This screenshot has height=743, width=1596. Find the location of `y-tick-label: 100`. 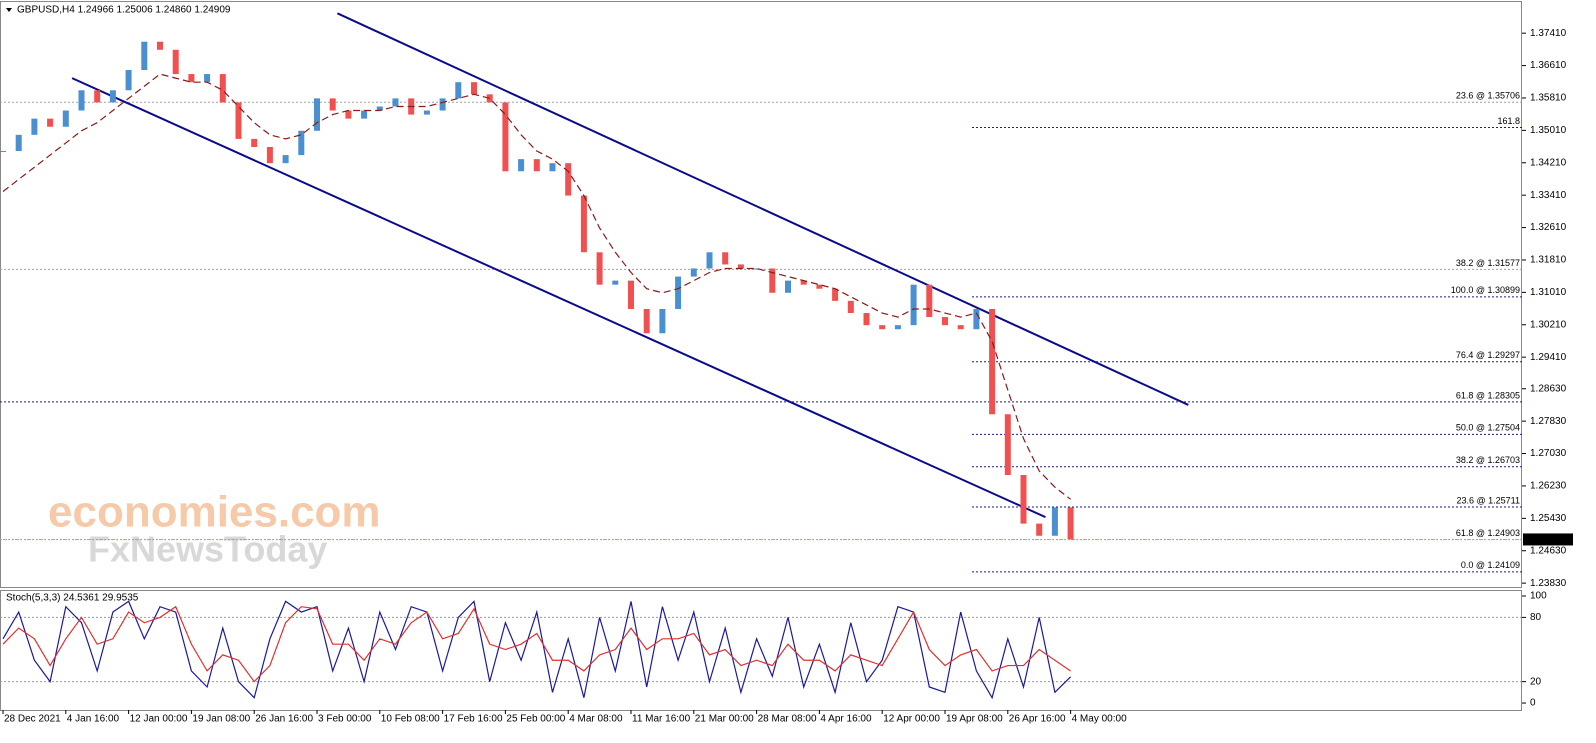

y-tick-label: 100 is located at coordinates (1538, 596).